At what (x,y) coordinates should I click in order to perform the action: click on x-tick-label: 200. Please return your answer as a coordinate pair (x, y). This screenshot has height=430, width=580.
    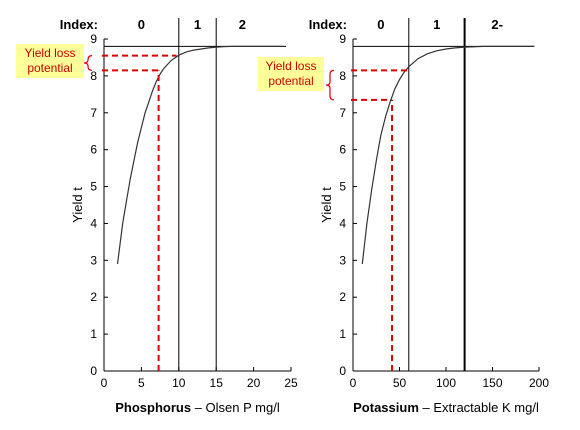
    Looking at the image, I should click on (539, 383).